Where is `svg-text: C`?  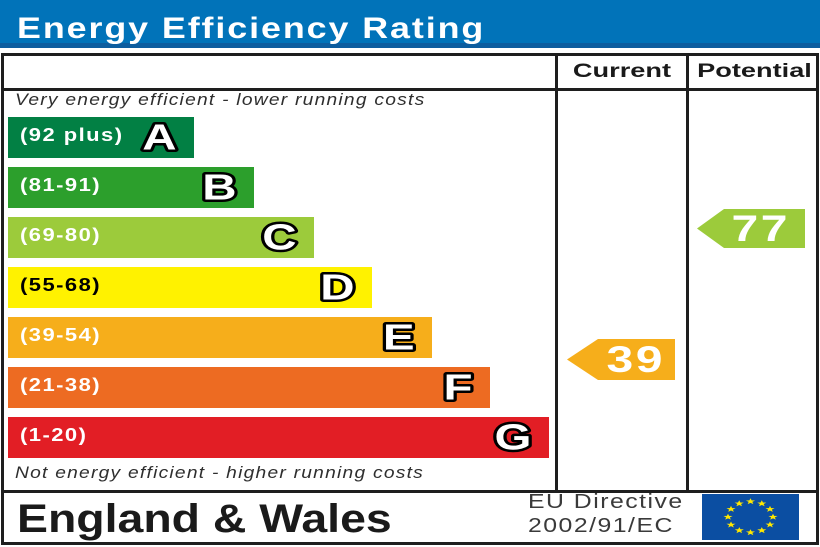 svg-text: C is located at coordinates (279, 237).